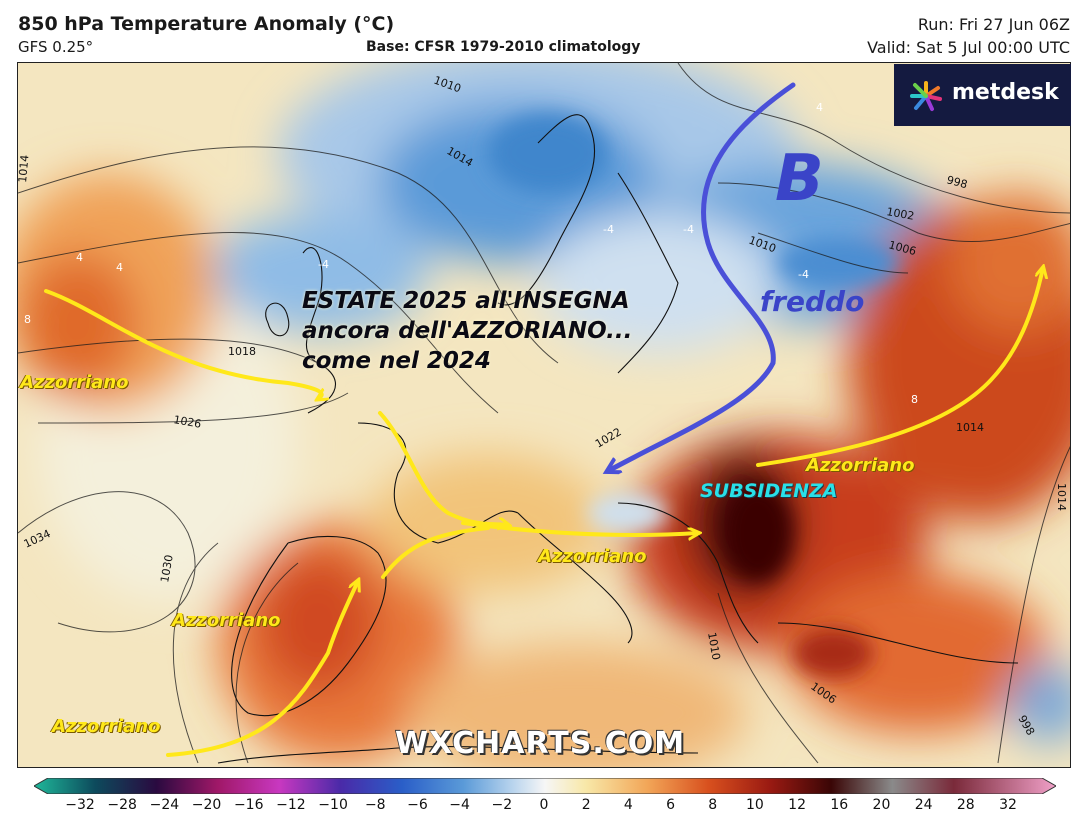  Describe the element at coordinates (702, 276) in the screenshot. I see `cold-air-arrow` at that location.